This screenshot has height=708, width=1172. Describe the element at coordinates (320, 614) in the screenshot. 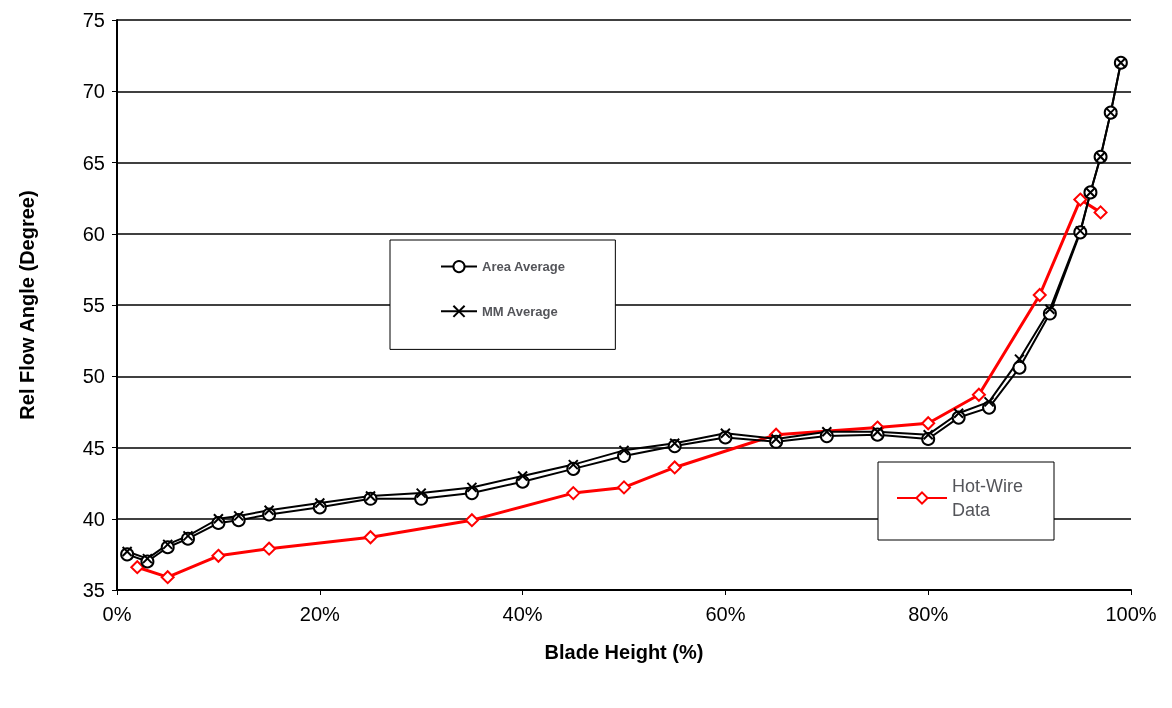

I see `x-tick-label: 20%` at that location.